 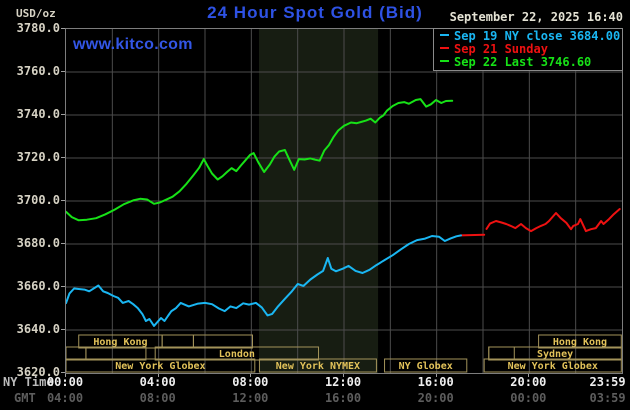 I want to click on x-axis-row-label: GMT, so click(x=25, y=398).